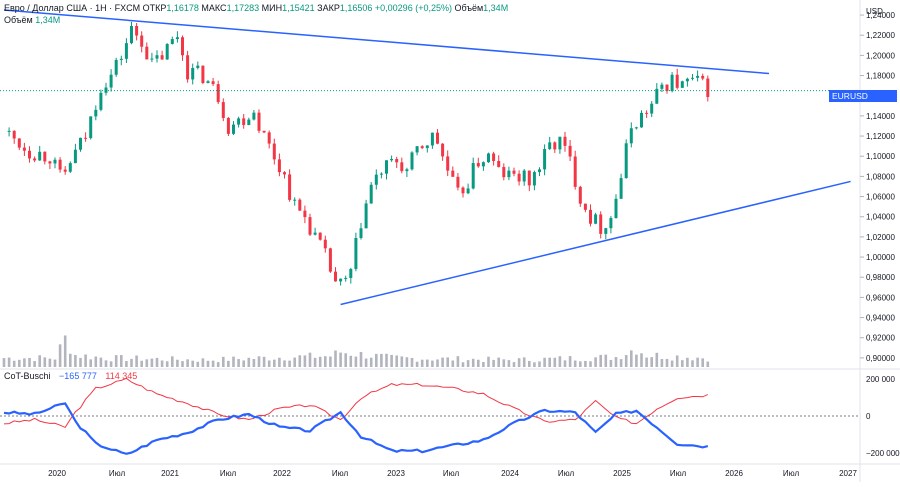 This screenshot has width=900, height=487. Describe the element at coordinates (154, 8) in the screenshot. I see `open-label: ОТКР` at that location.